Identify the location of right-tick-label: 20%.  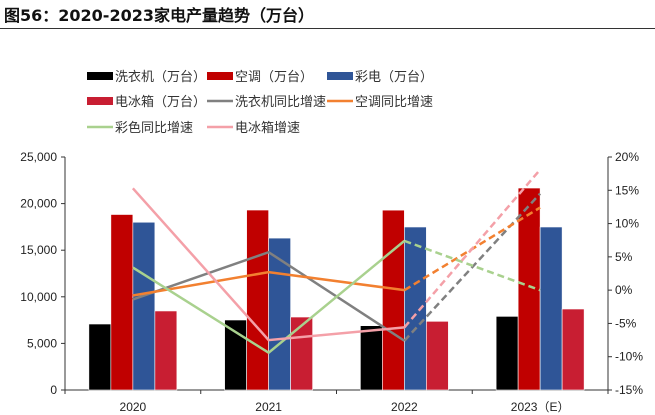
(627, 157).